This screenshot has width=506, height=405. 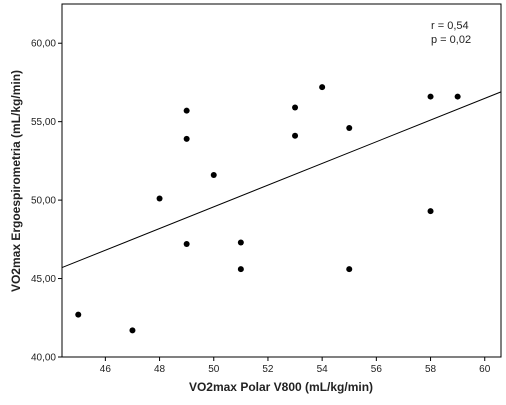 I want to click on x-tick-label: 50, so click(x=214, y=369).